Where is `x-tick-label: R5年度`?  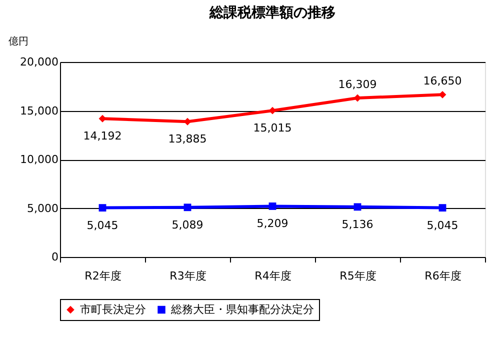
x-tick-label: R5年度 is located at coordinates (358, 276).